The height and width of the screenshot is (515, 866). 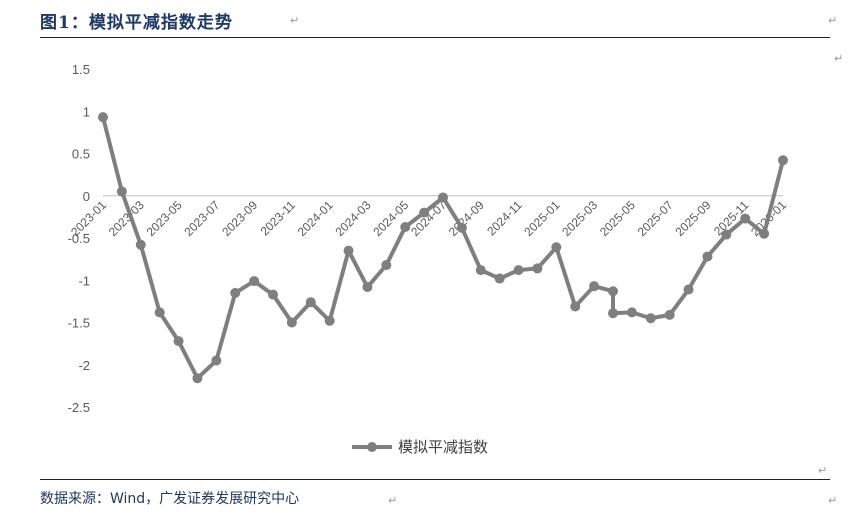 I want to click on x-tick-label: 2024-03, so click(x=353, y=218).